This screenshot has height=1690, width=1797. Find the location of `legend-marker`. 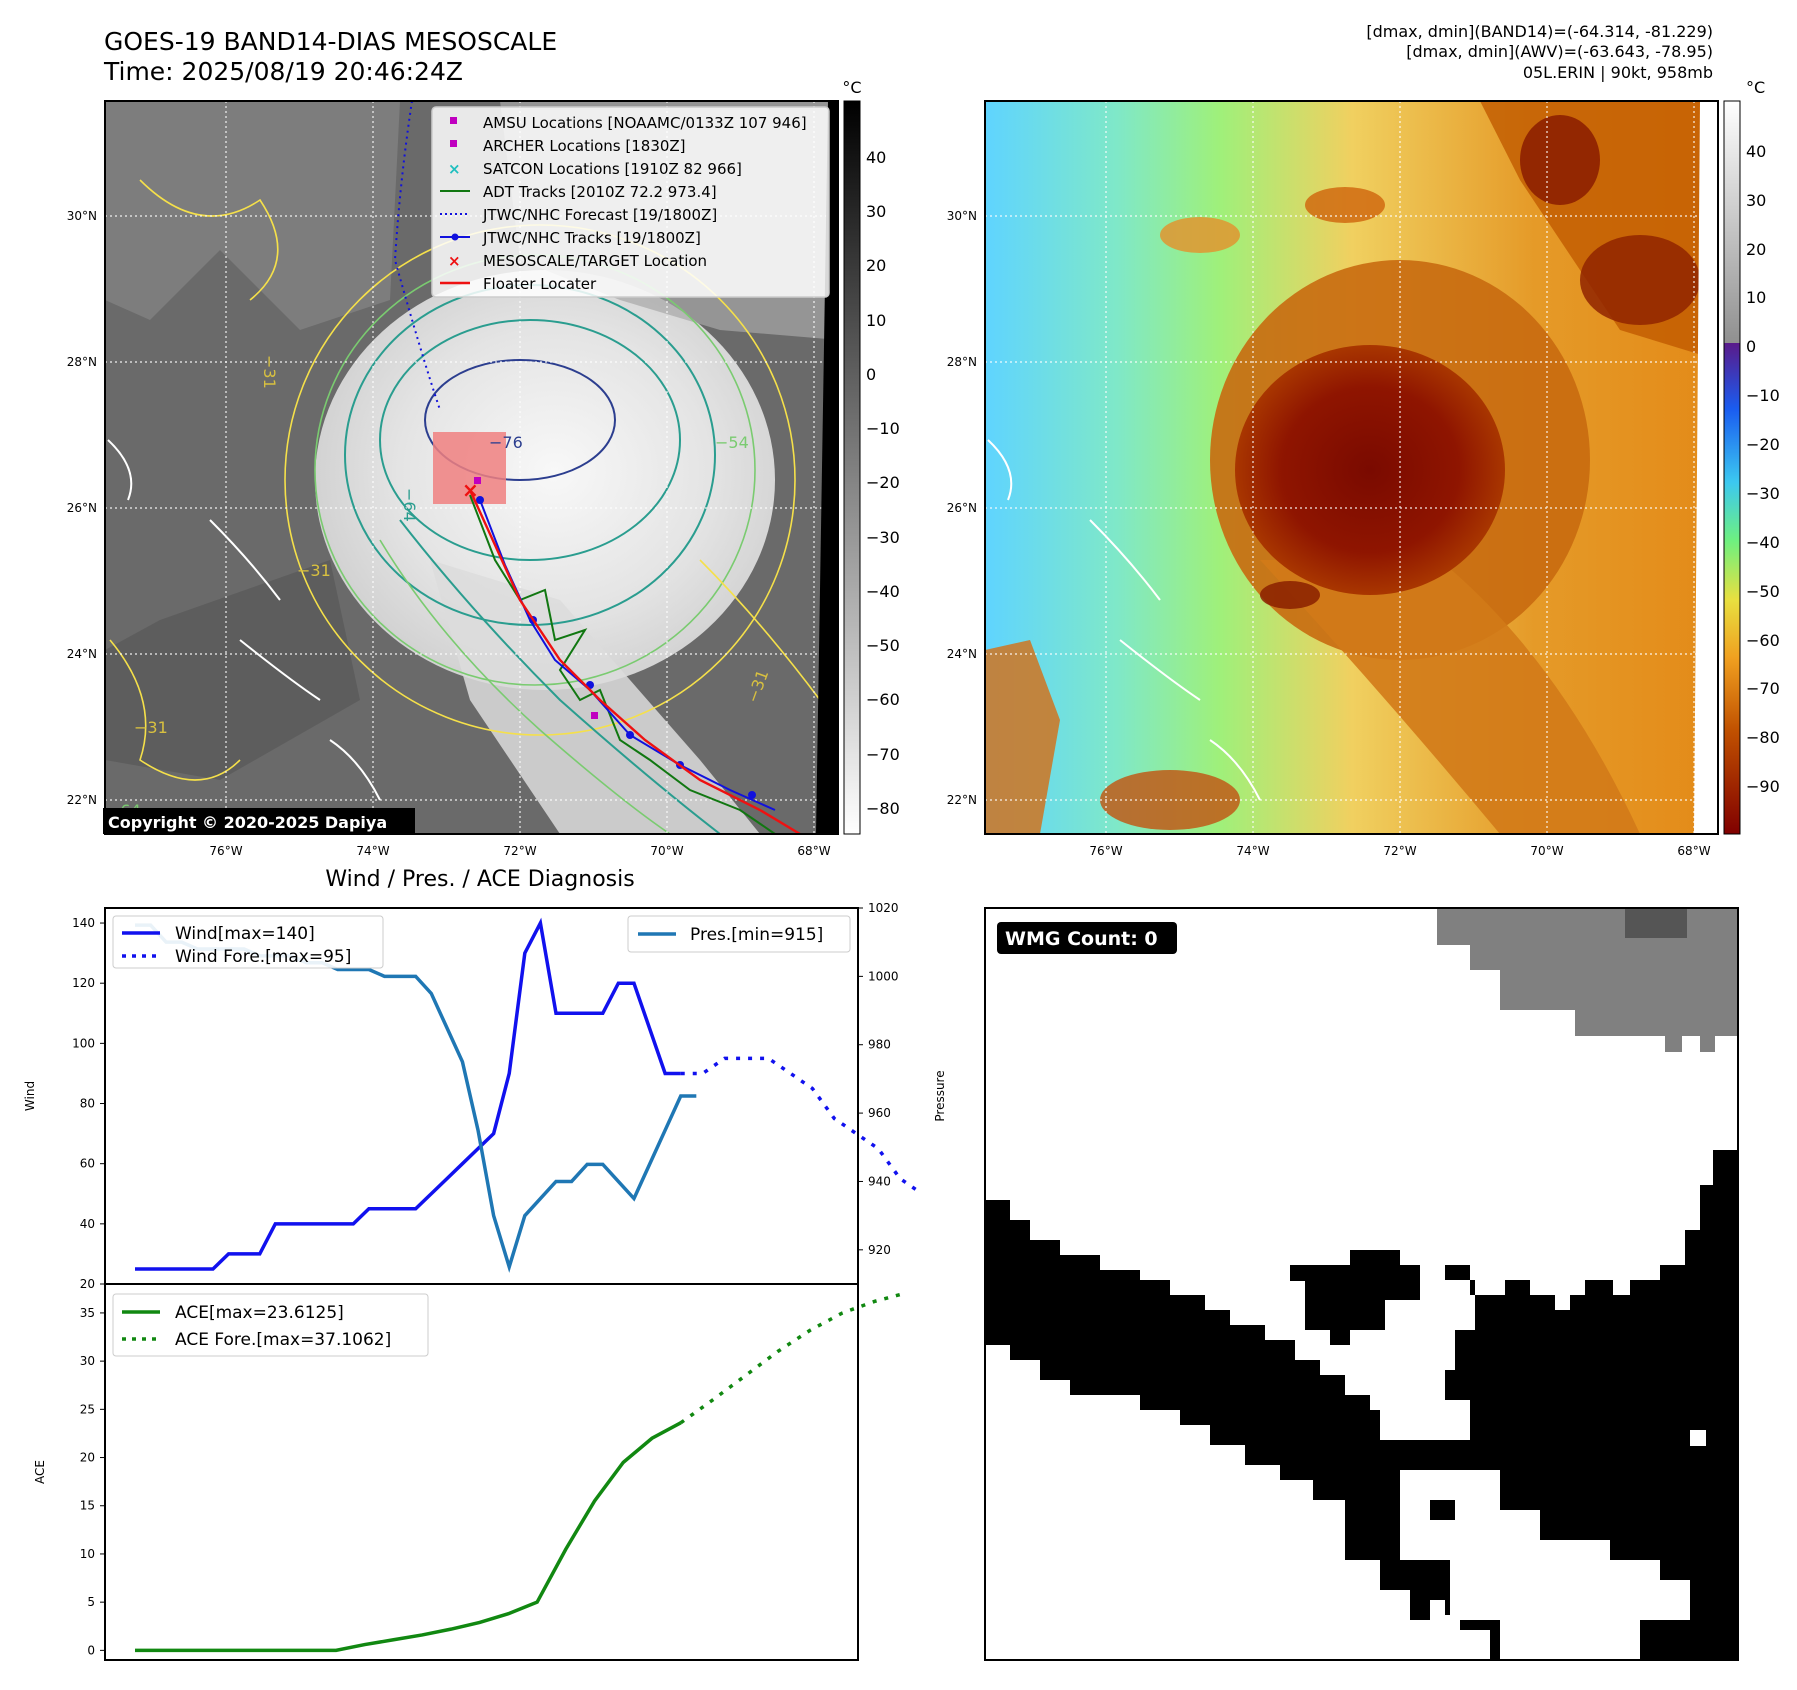

legend-marker is located at coordinates (453, 143).